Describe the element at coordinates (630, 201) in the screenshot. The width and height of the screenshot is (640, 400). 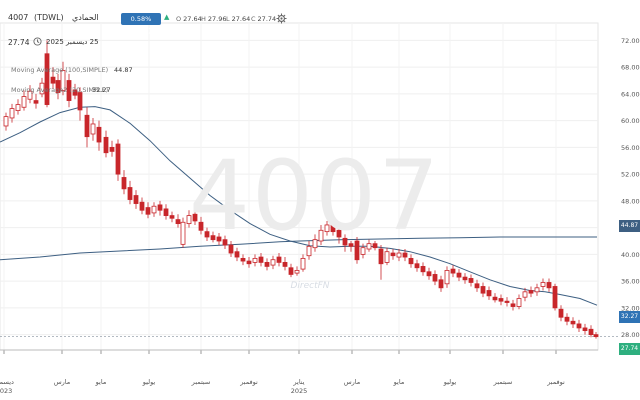
I see `y-tick-label: 48.00` at that location.